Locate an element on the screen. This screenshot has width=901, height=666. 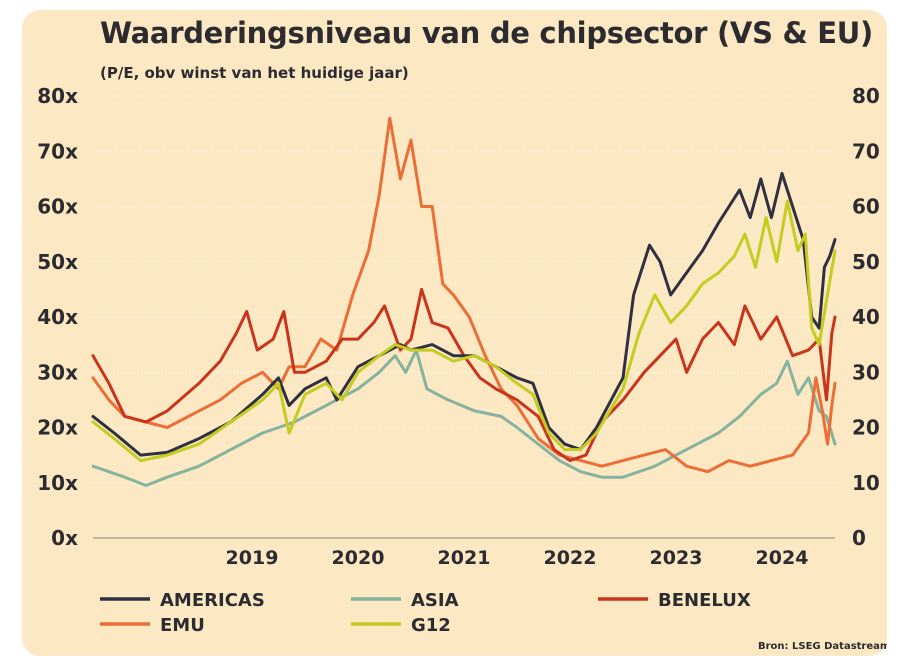
y-tick-label-left: 60x is located at coordinates (57, 207).